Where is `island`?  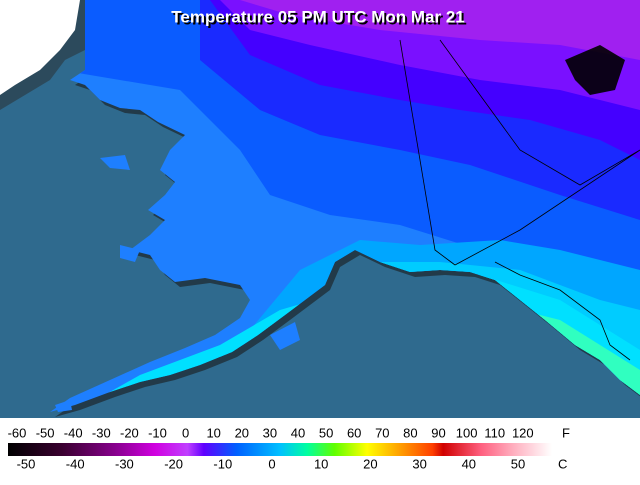
island is located at coordinates (595, 70).